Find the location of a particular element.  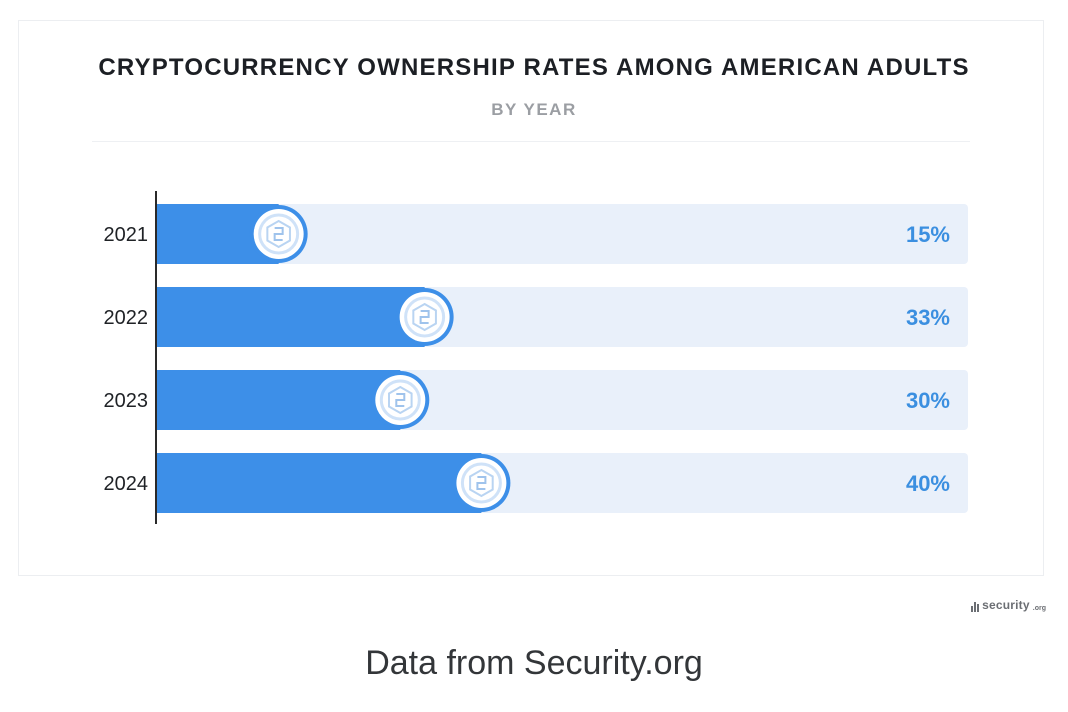

source-caption: Data from Security.org is located at coordinates (534, 663).